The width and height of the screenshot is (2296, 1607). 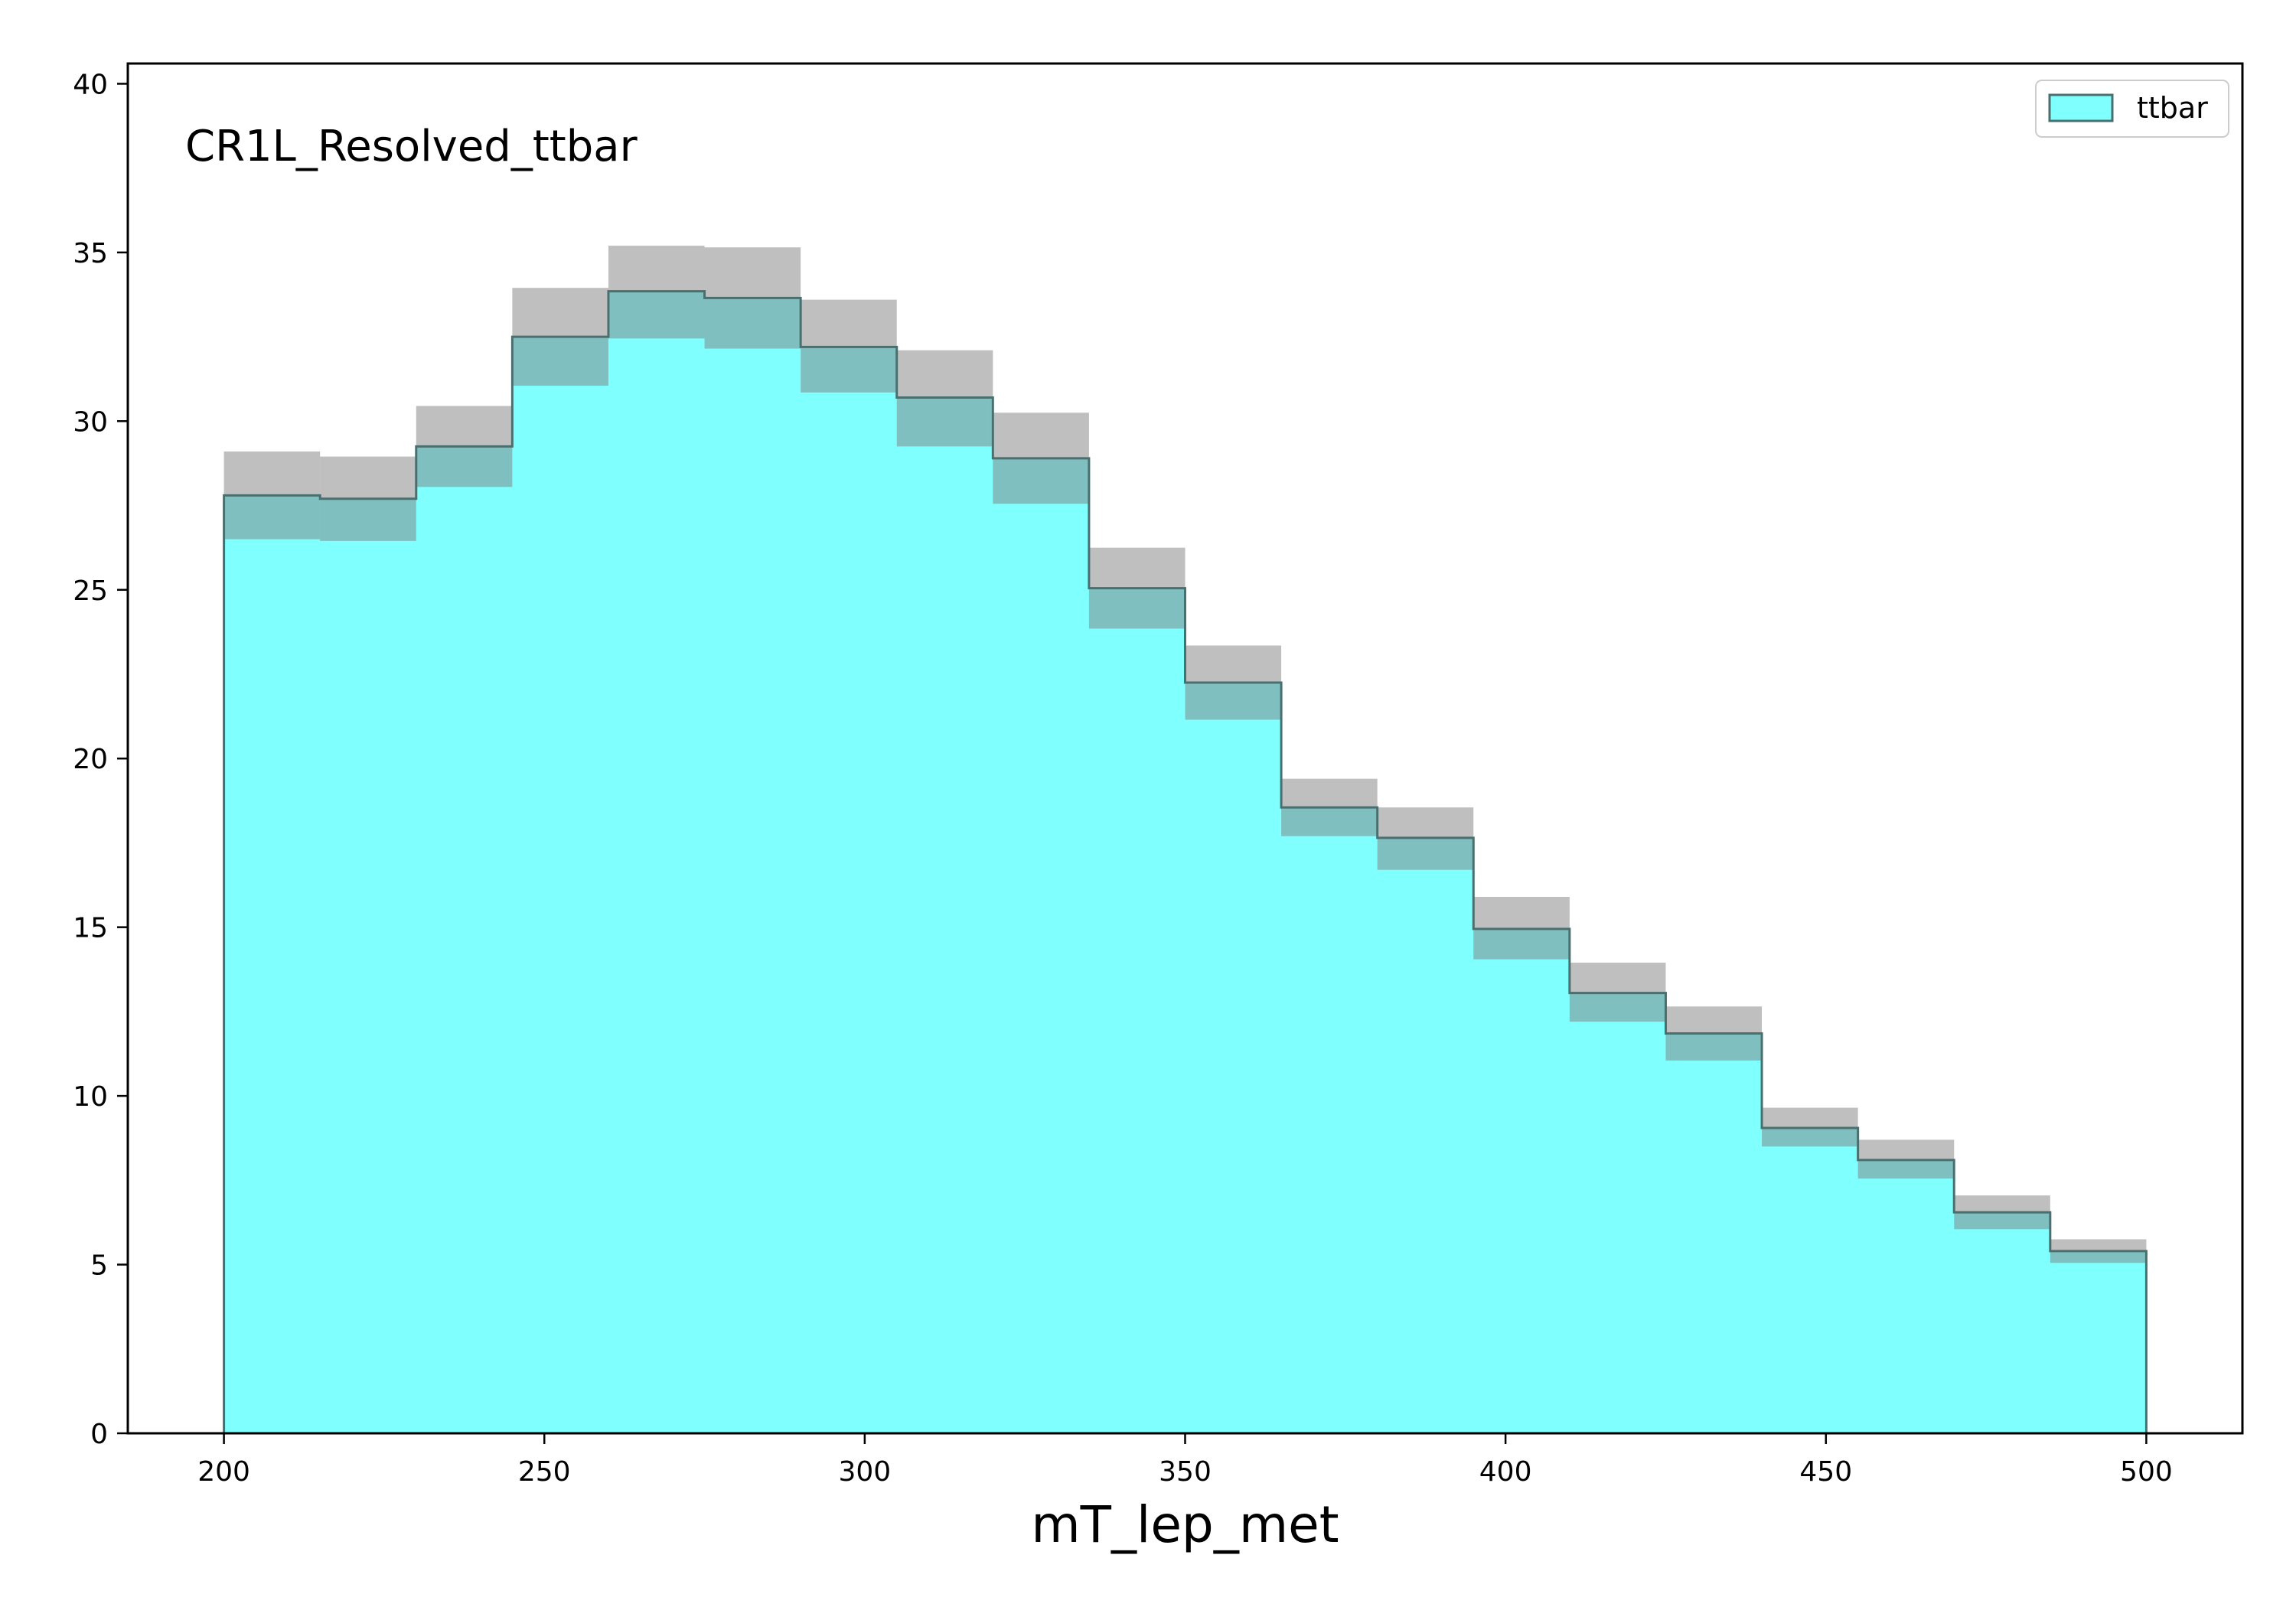 I want to click on legend-swatch-ttbar, so click(x=2081, y=108).